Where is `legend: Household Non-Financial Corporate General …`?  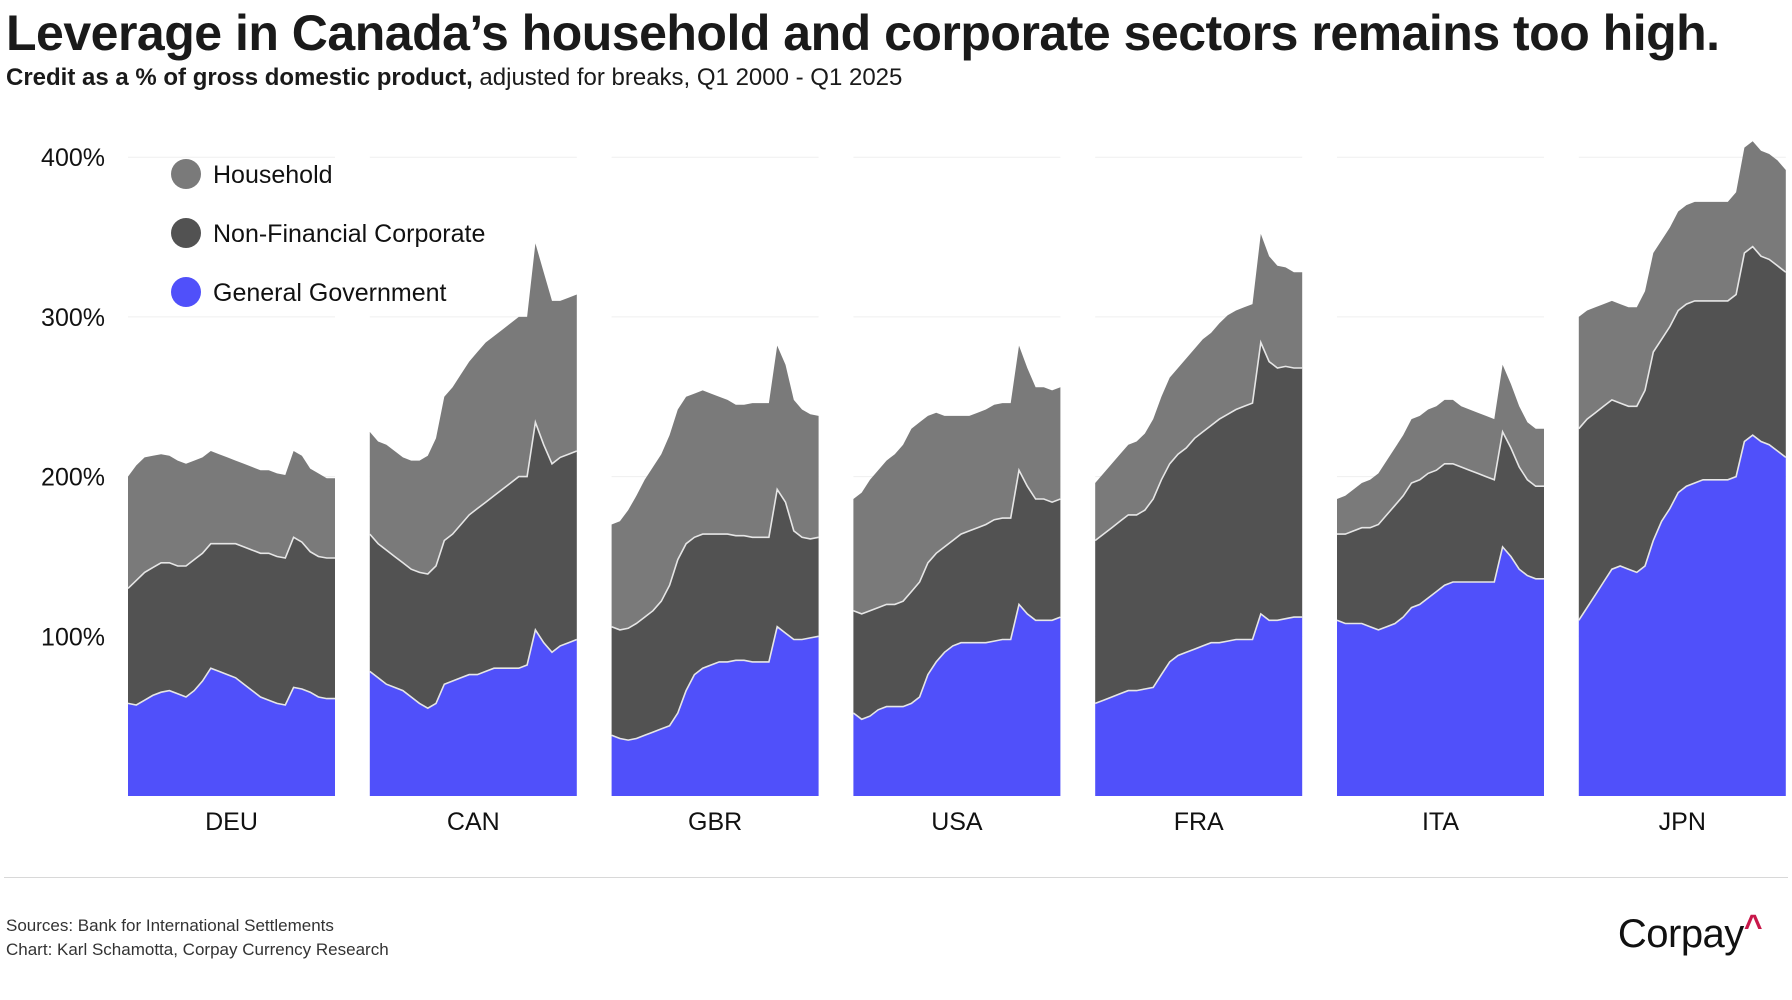 legend: Household Non-Financial Corporate General … is located at coordinates (328, 233).